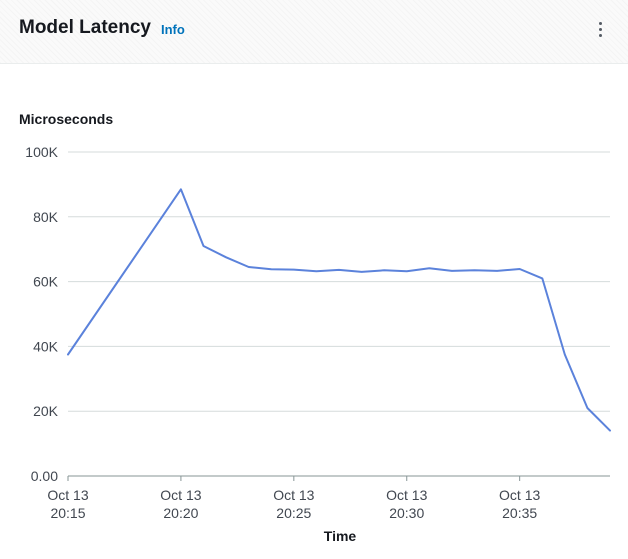 This screenshot has width=628, height=559. I want to click on y-axis-label: Microseconds, so click(66, 119).